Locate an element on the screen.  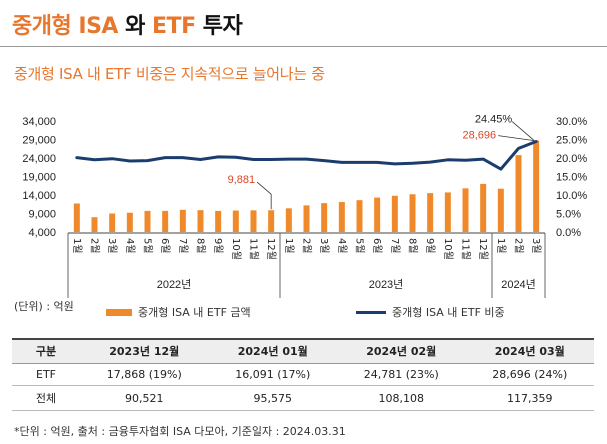
legend-line-label: 중개형 ISA 내 ETF 비중 is located at coordinates (448, 312).